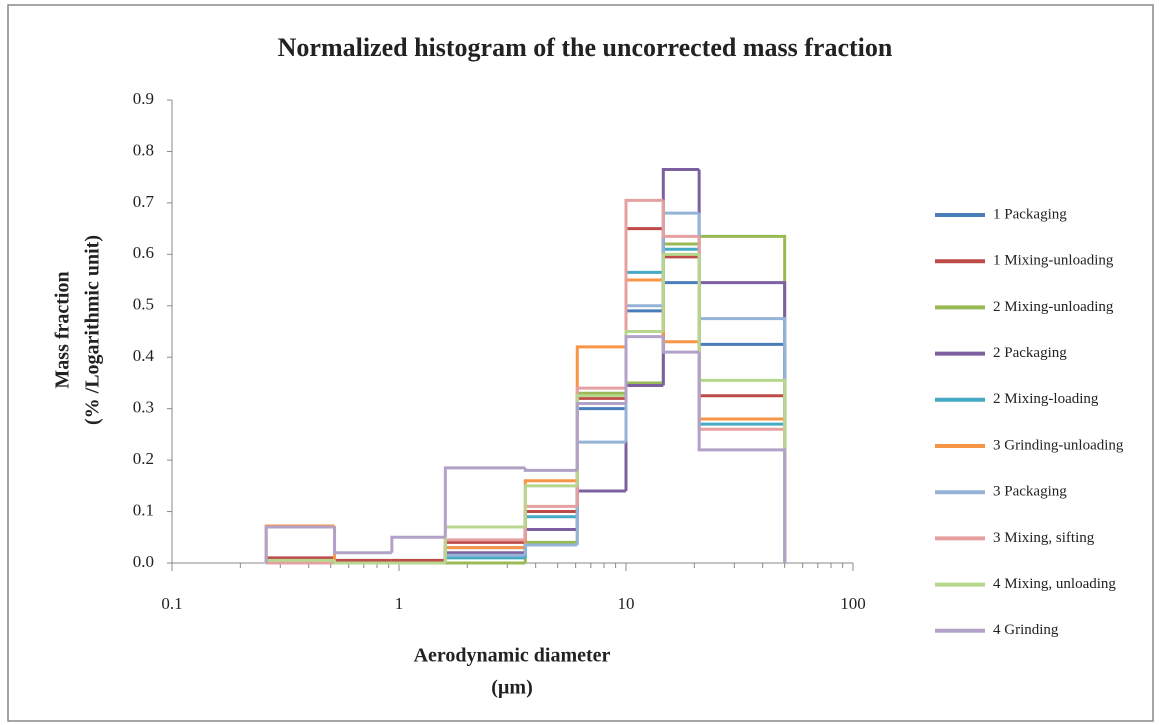 Image resolution: width=1159 pixels, height=725 pixels. What do you see at coordinates (63, 329) in the screenshot?
I see `y-axis-title: Mass fraction` at bounding box center [63, 329].